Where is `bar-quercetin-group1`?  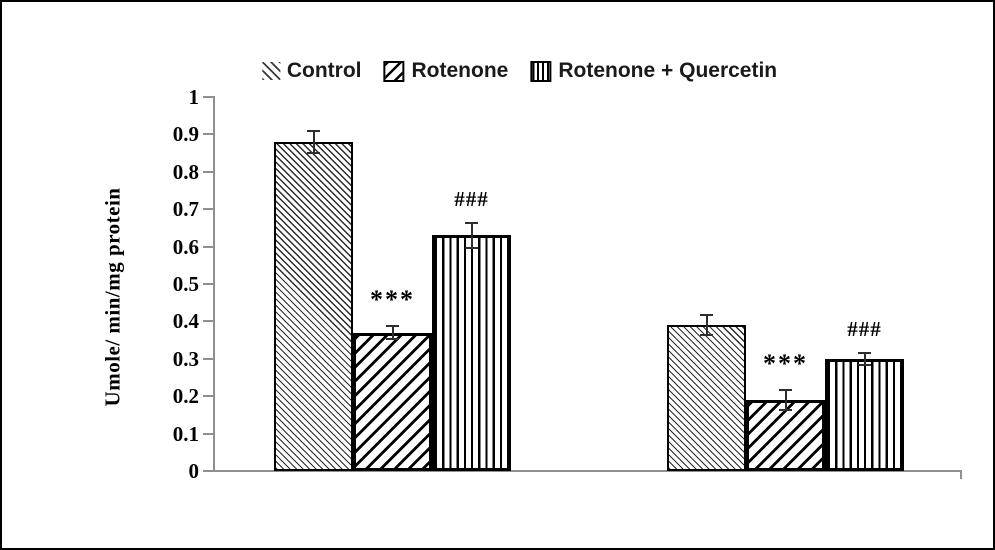
bar-quercetin-group1 is located at coordinates (471, 353).